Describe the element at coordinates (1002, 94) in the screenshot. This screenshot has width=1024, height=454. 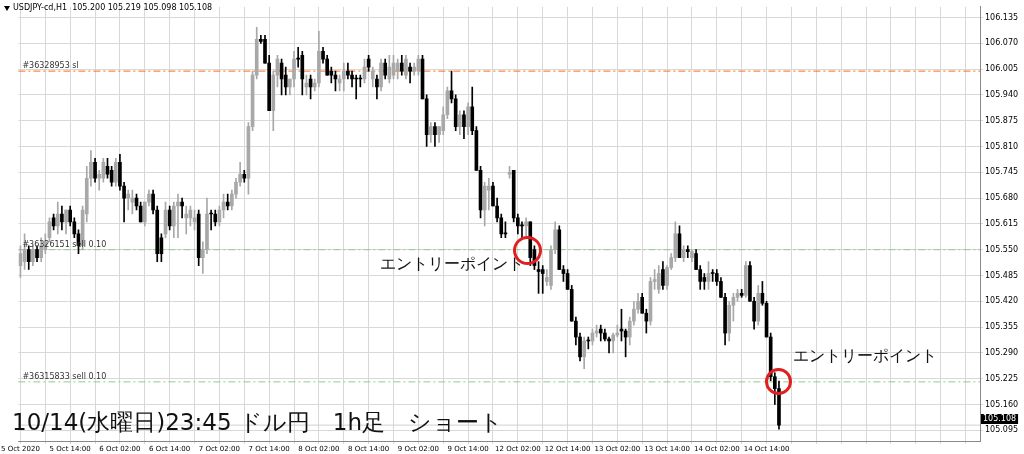
I see `y-tick-label: 105.940` at that location.